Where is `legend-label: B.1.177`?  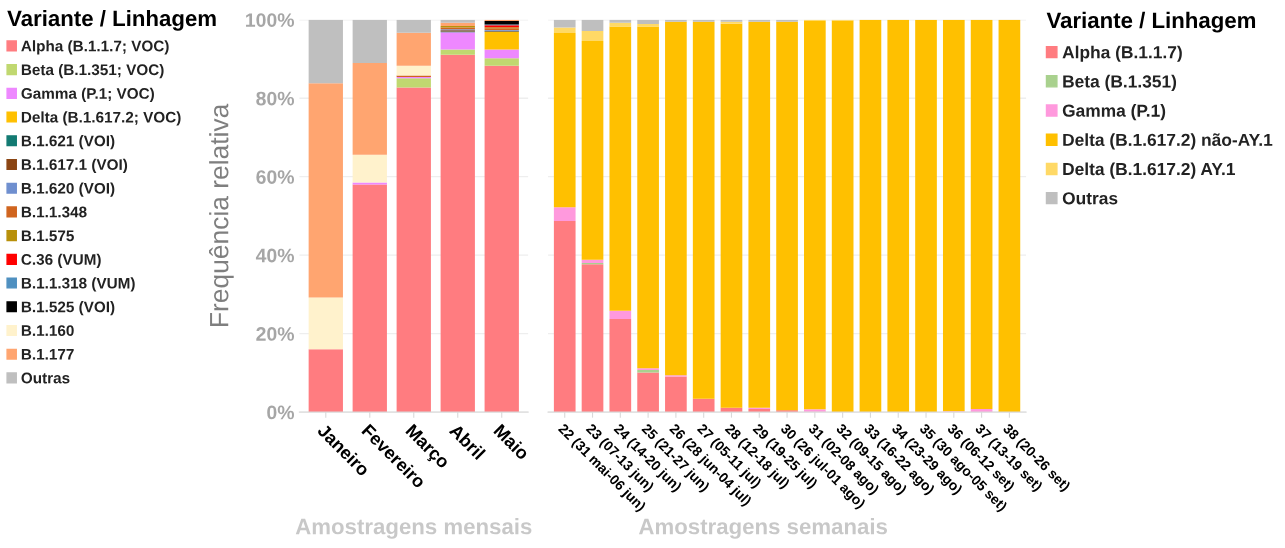 legend-label: B.1.177 is located at coordinates (47, 354).